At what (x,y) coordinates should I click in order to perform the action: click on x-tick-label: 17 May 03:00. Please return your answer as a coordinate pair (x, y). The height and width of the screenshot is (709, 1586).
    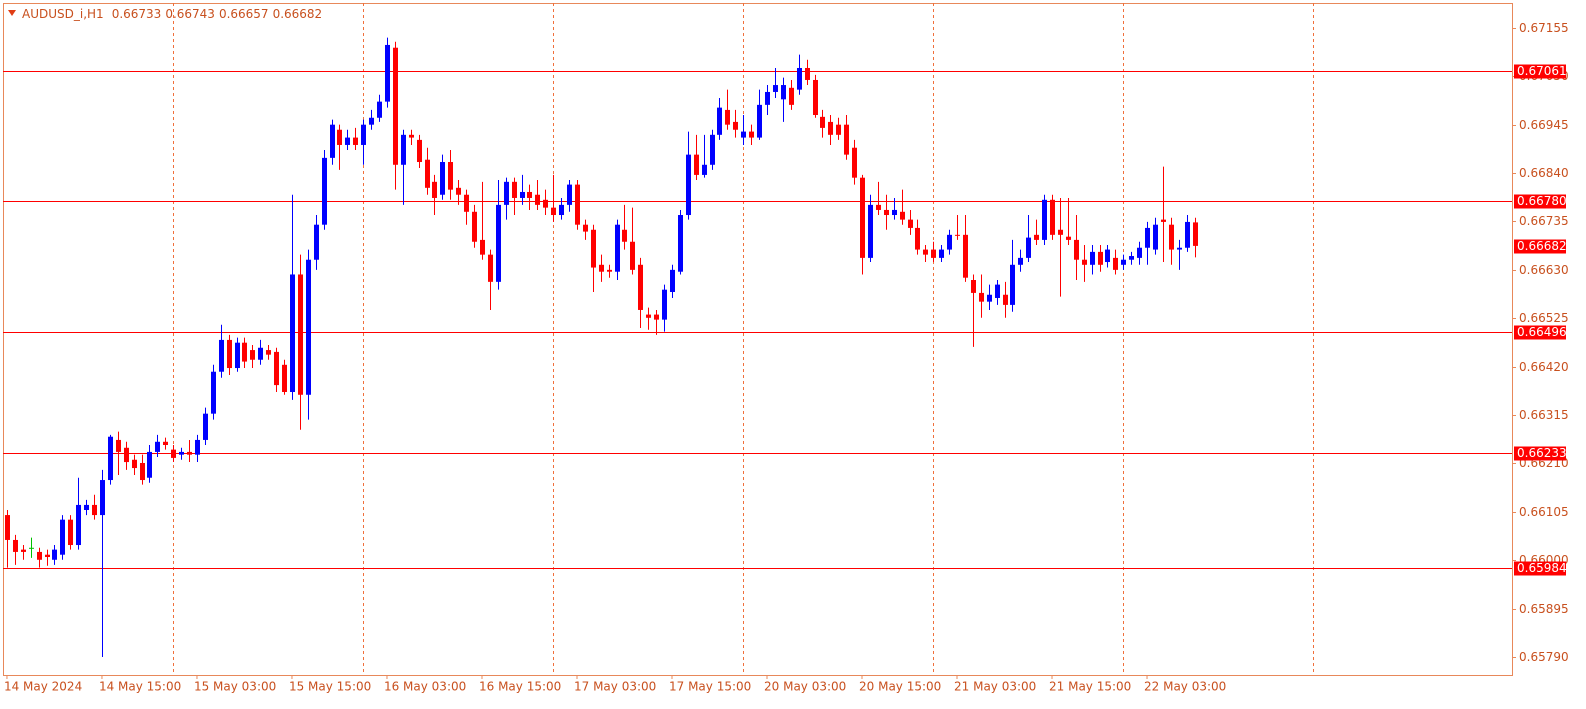
    Looking at the image, I should click on (615, 687).